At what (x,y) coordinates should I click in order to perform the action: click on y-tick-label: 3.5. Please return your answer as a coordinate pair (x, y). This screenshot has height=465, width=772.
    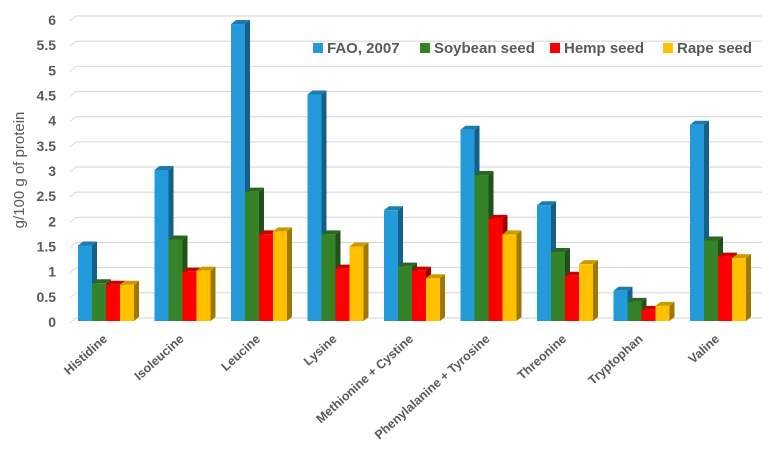
    Looking at the image, I should click on (47, 146).